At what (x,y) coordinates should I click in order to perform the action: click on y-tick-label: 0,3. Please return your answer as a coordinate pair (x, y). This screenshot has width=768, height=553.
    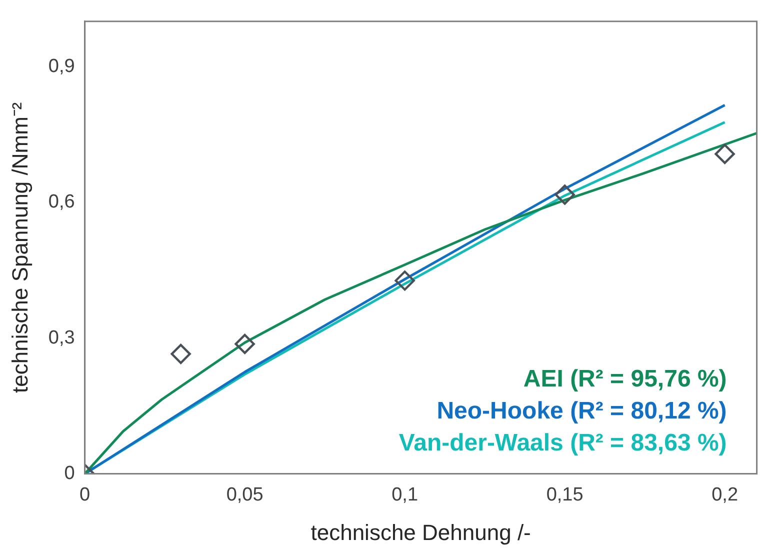
    Looking at the image, I should click on (61, 337).